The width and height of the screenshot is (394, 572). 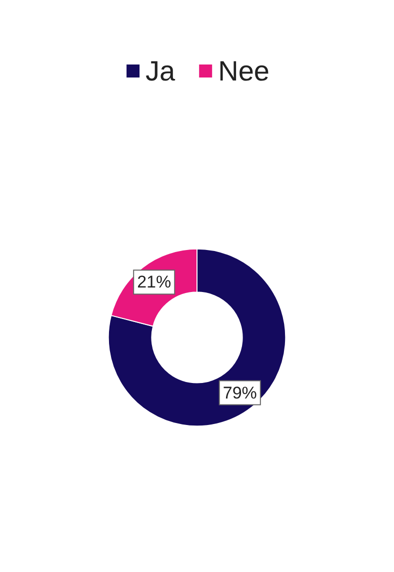 I want to click on data-label: 79%, so click(x=239, y=392).